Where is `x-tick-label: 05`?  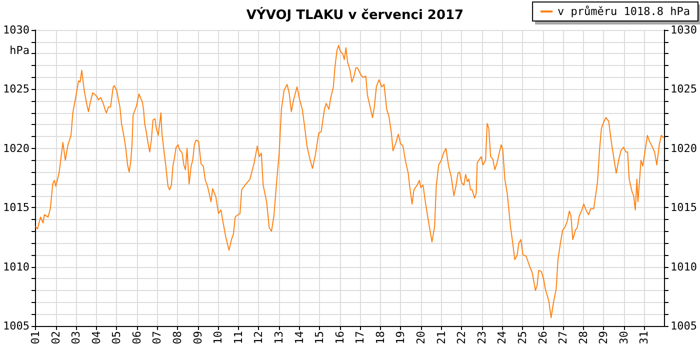 x-tick-label: 05 is located at coordinates (117, 337).